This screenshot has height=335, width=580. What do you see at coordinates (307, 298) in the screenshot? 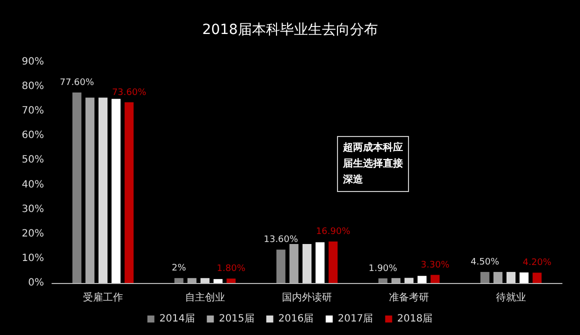
I see `x-tick-label: 国内外读研` at bounding box center [307, 298].